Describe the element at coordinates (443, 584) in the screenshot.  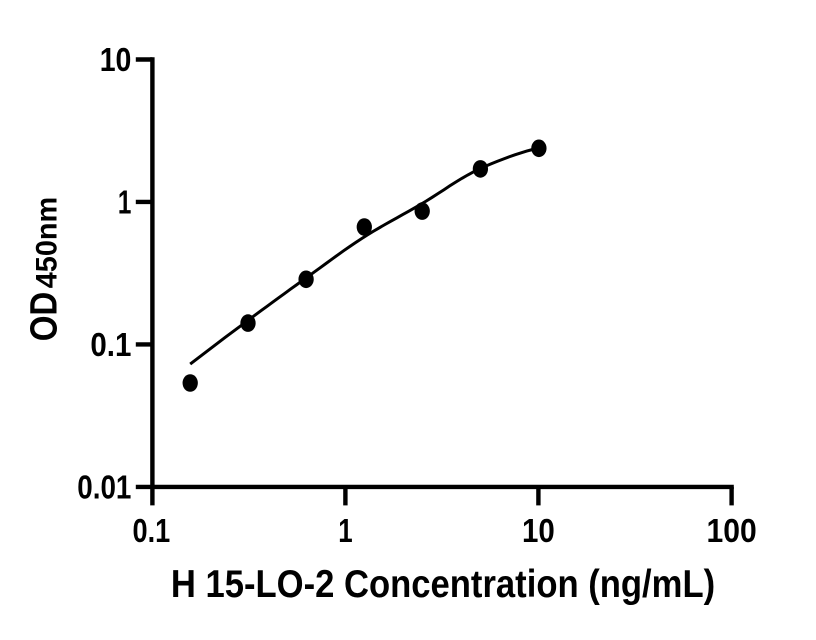
I see `svg-text:H 15-LO-2 Concentration (ng/mL: H 15-LO-2 Concentration (ng/mL)` at that location.